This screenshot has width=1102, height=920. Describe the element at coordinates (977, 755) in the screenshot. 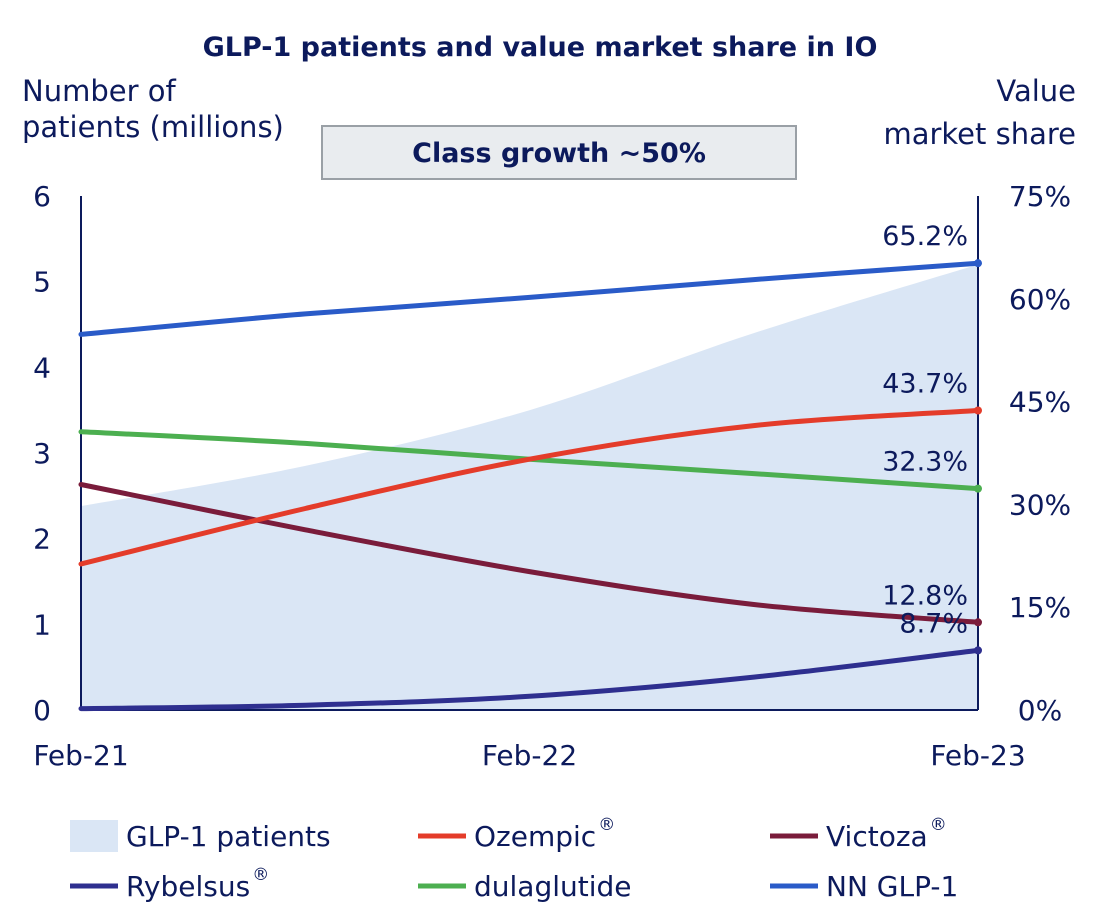

I see `x-axis-tick-label: Feb-23` at that location.